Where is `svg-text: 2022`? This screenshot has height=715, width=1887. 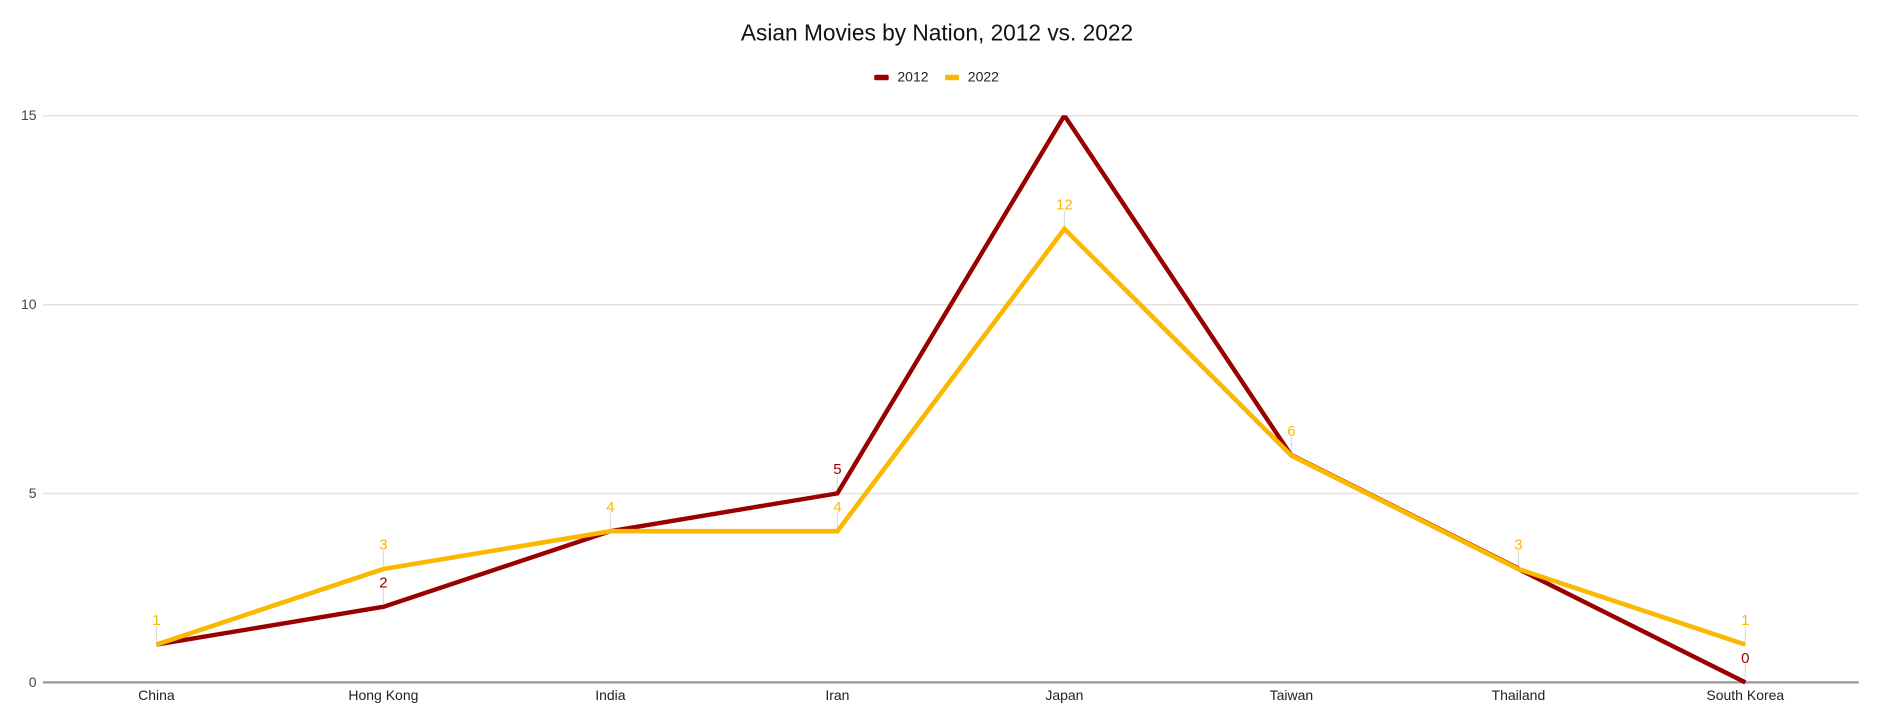
svg-text: 2022 is located at coordinates (983, 76).